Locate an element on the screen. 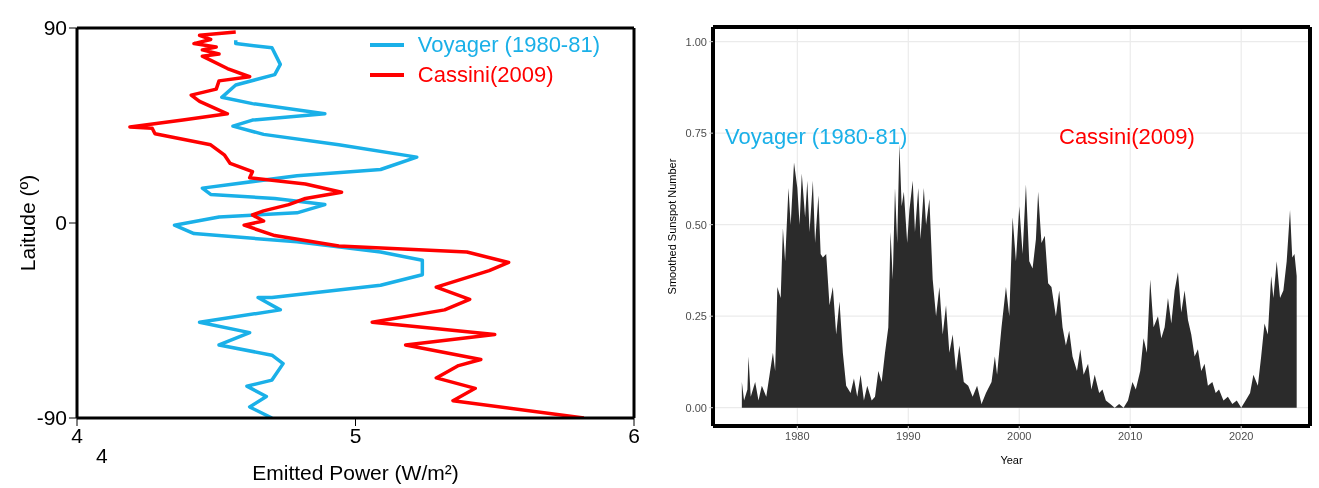  x-tick-label: 1990 is located at coordinates (908, 435).